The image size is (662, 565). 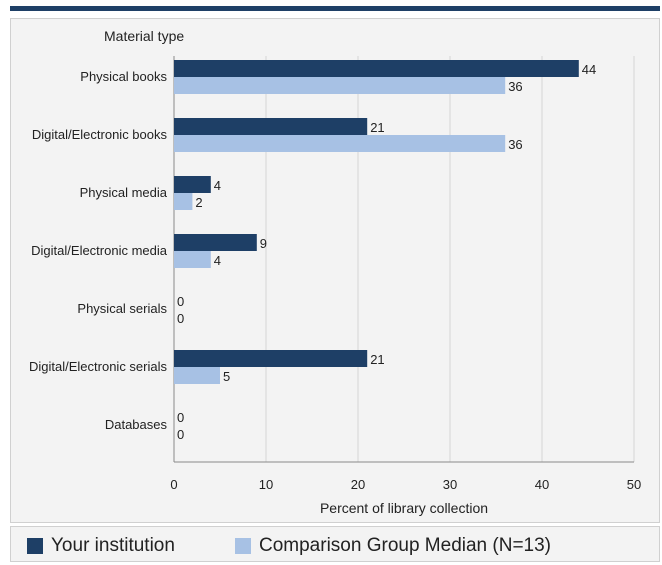 I want to click on value-label-comparison-digital-electronic-media: 4, so click(x=217, y=260).